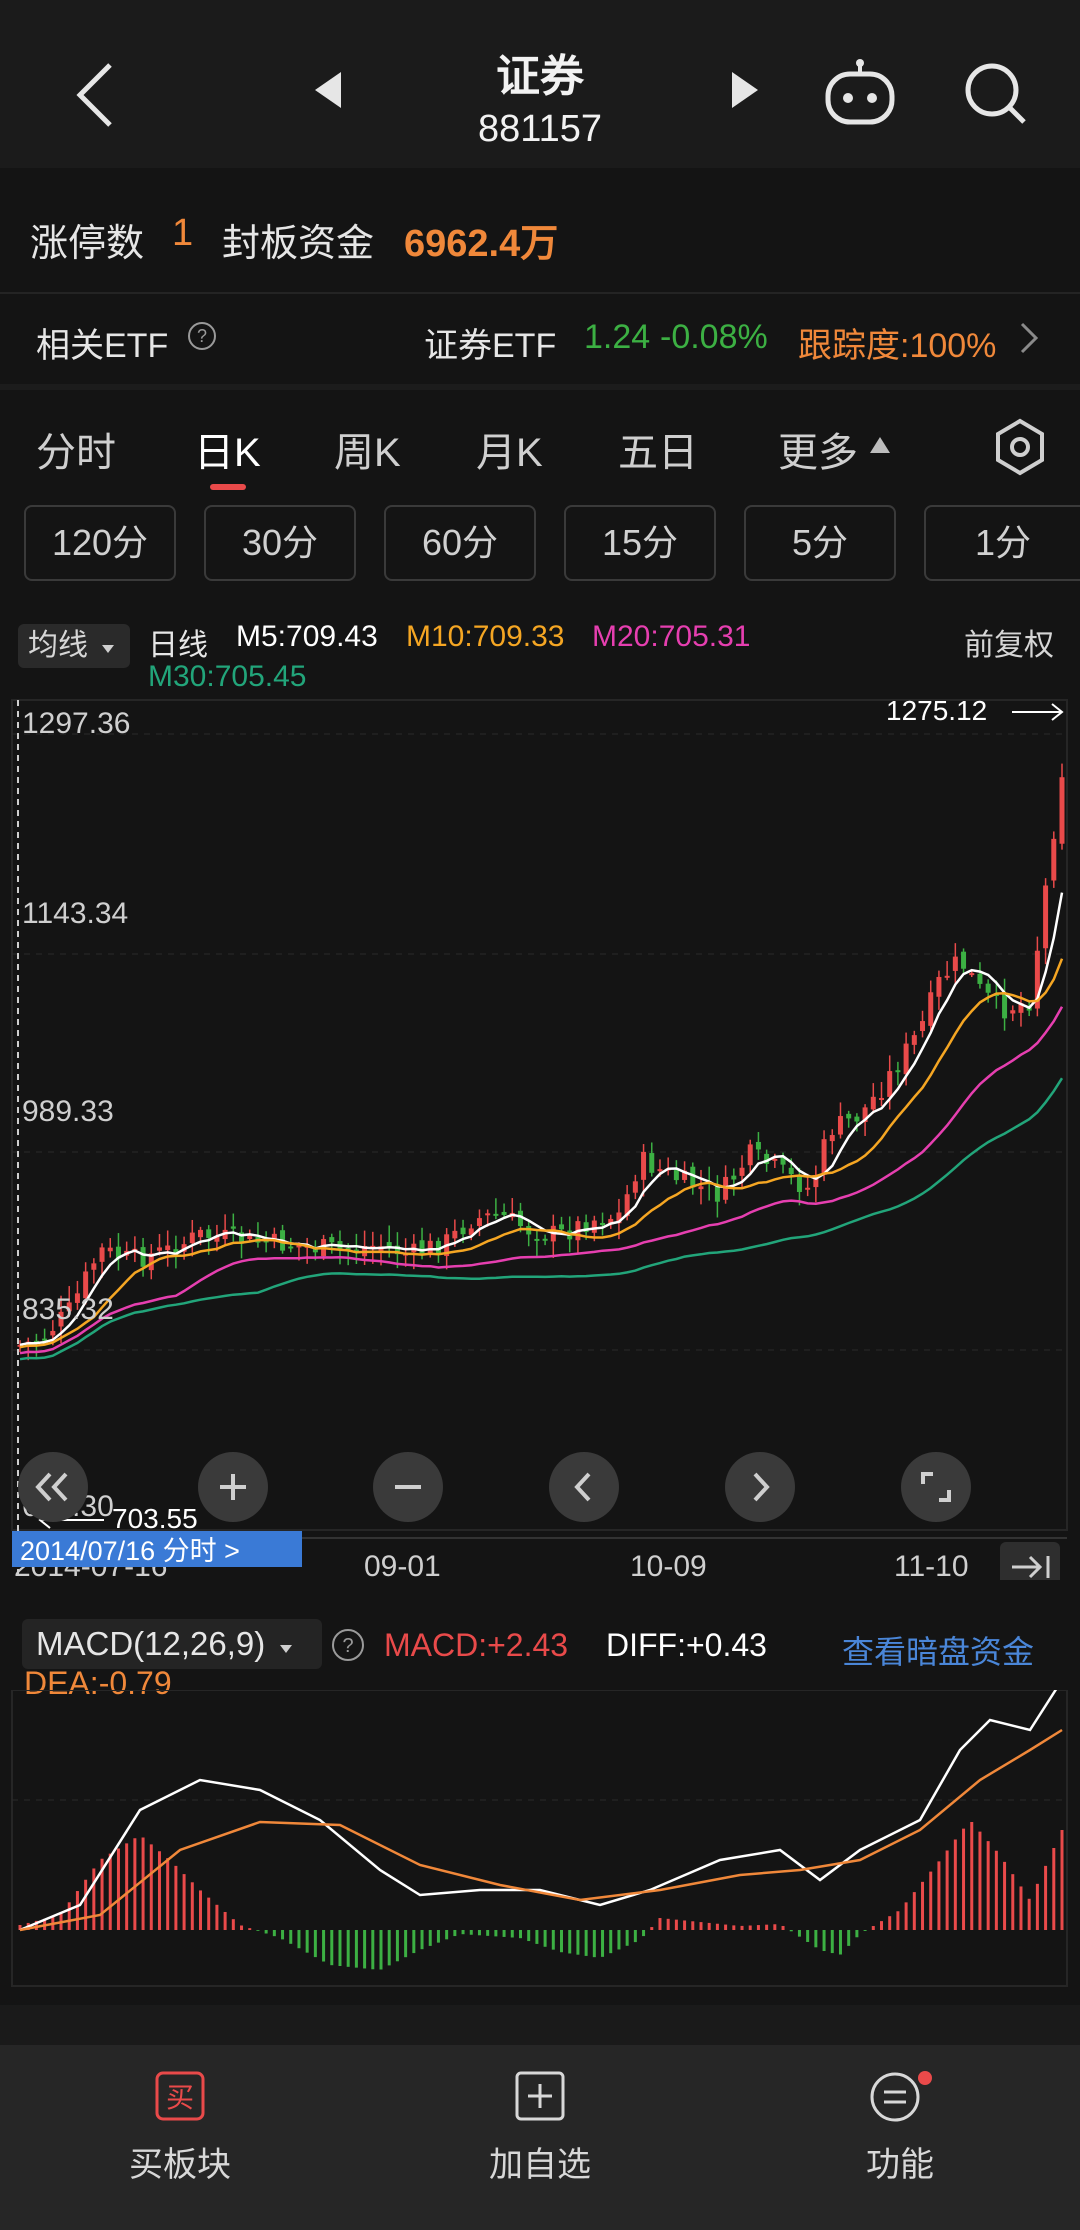 The width and height of the screenshot is (1080, 2230). What do you see at coordinates (540, 76) in the screenshot?
I see `page-title: 证券` at bounding box center [540, 76].